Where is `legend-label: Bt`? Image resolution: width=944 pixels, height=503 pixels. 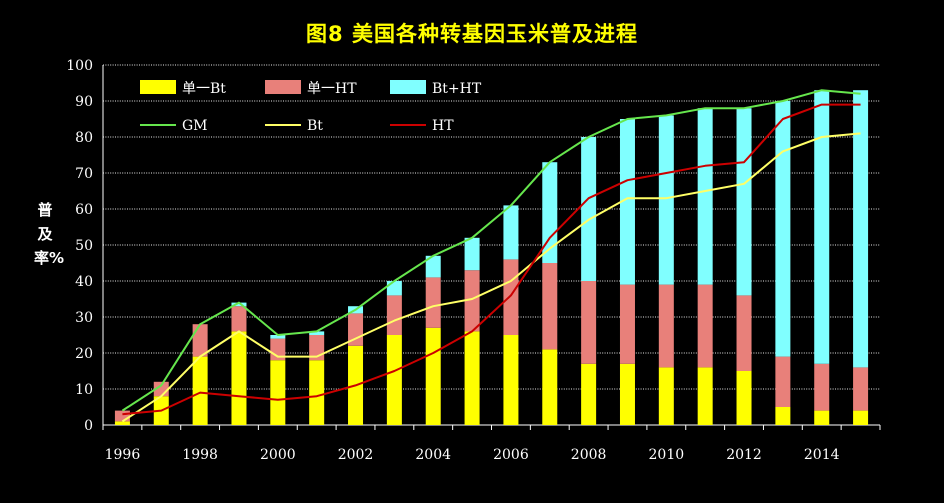
legend-label: Bt is located at coordinates (315, 126).